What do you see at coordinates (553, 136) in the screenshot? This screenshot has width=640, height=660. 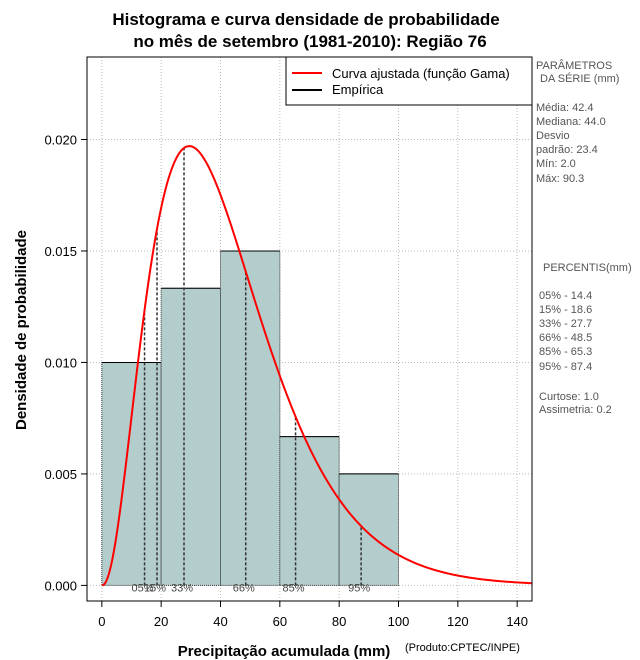 I see `stat-line: Desvio` at bounding box center [553, 136].